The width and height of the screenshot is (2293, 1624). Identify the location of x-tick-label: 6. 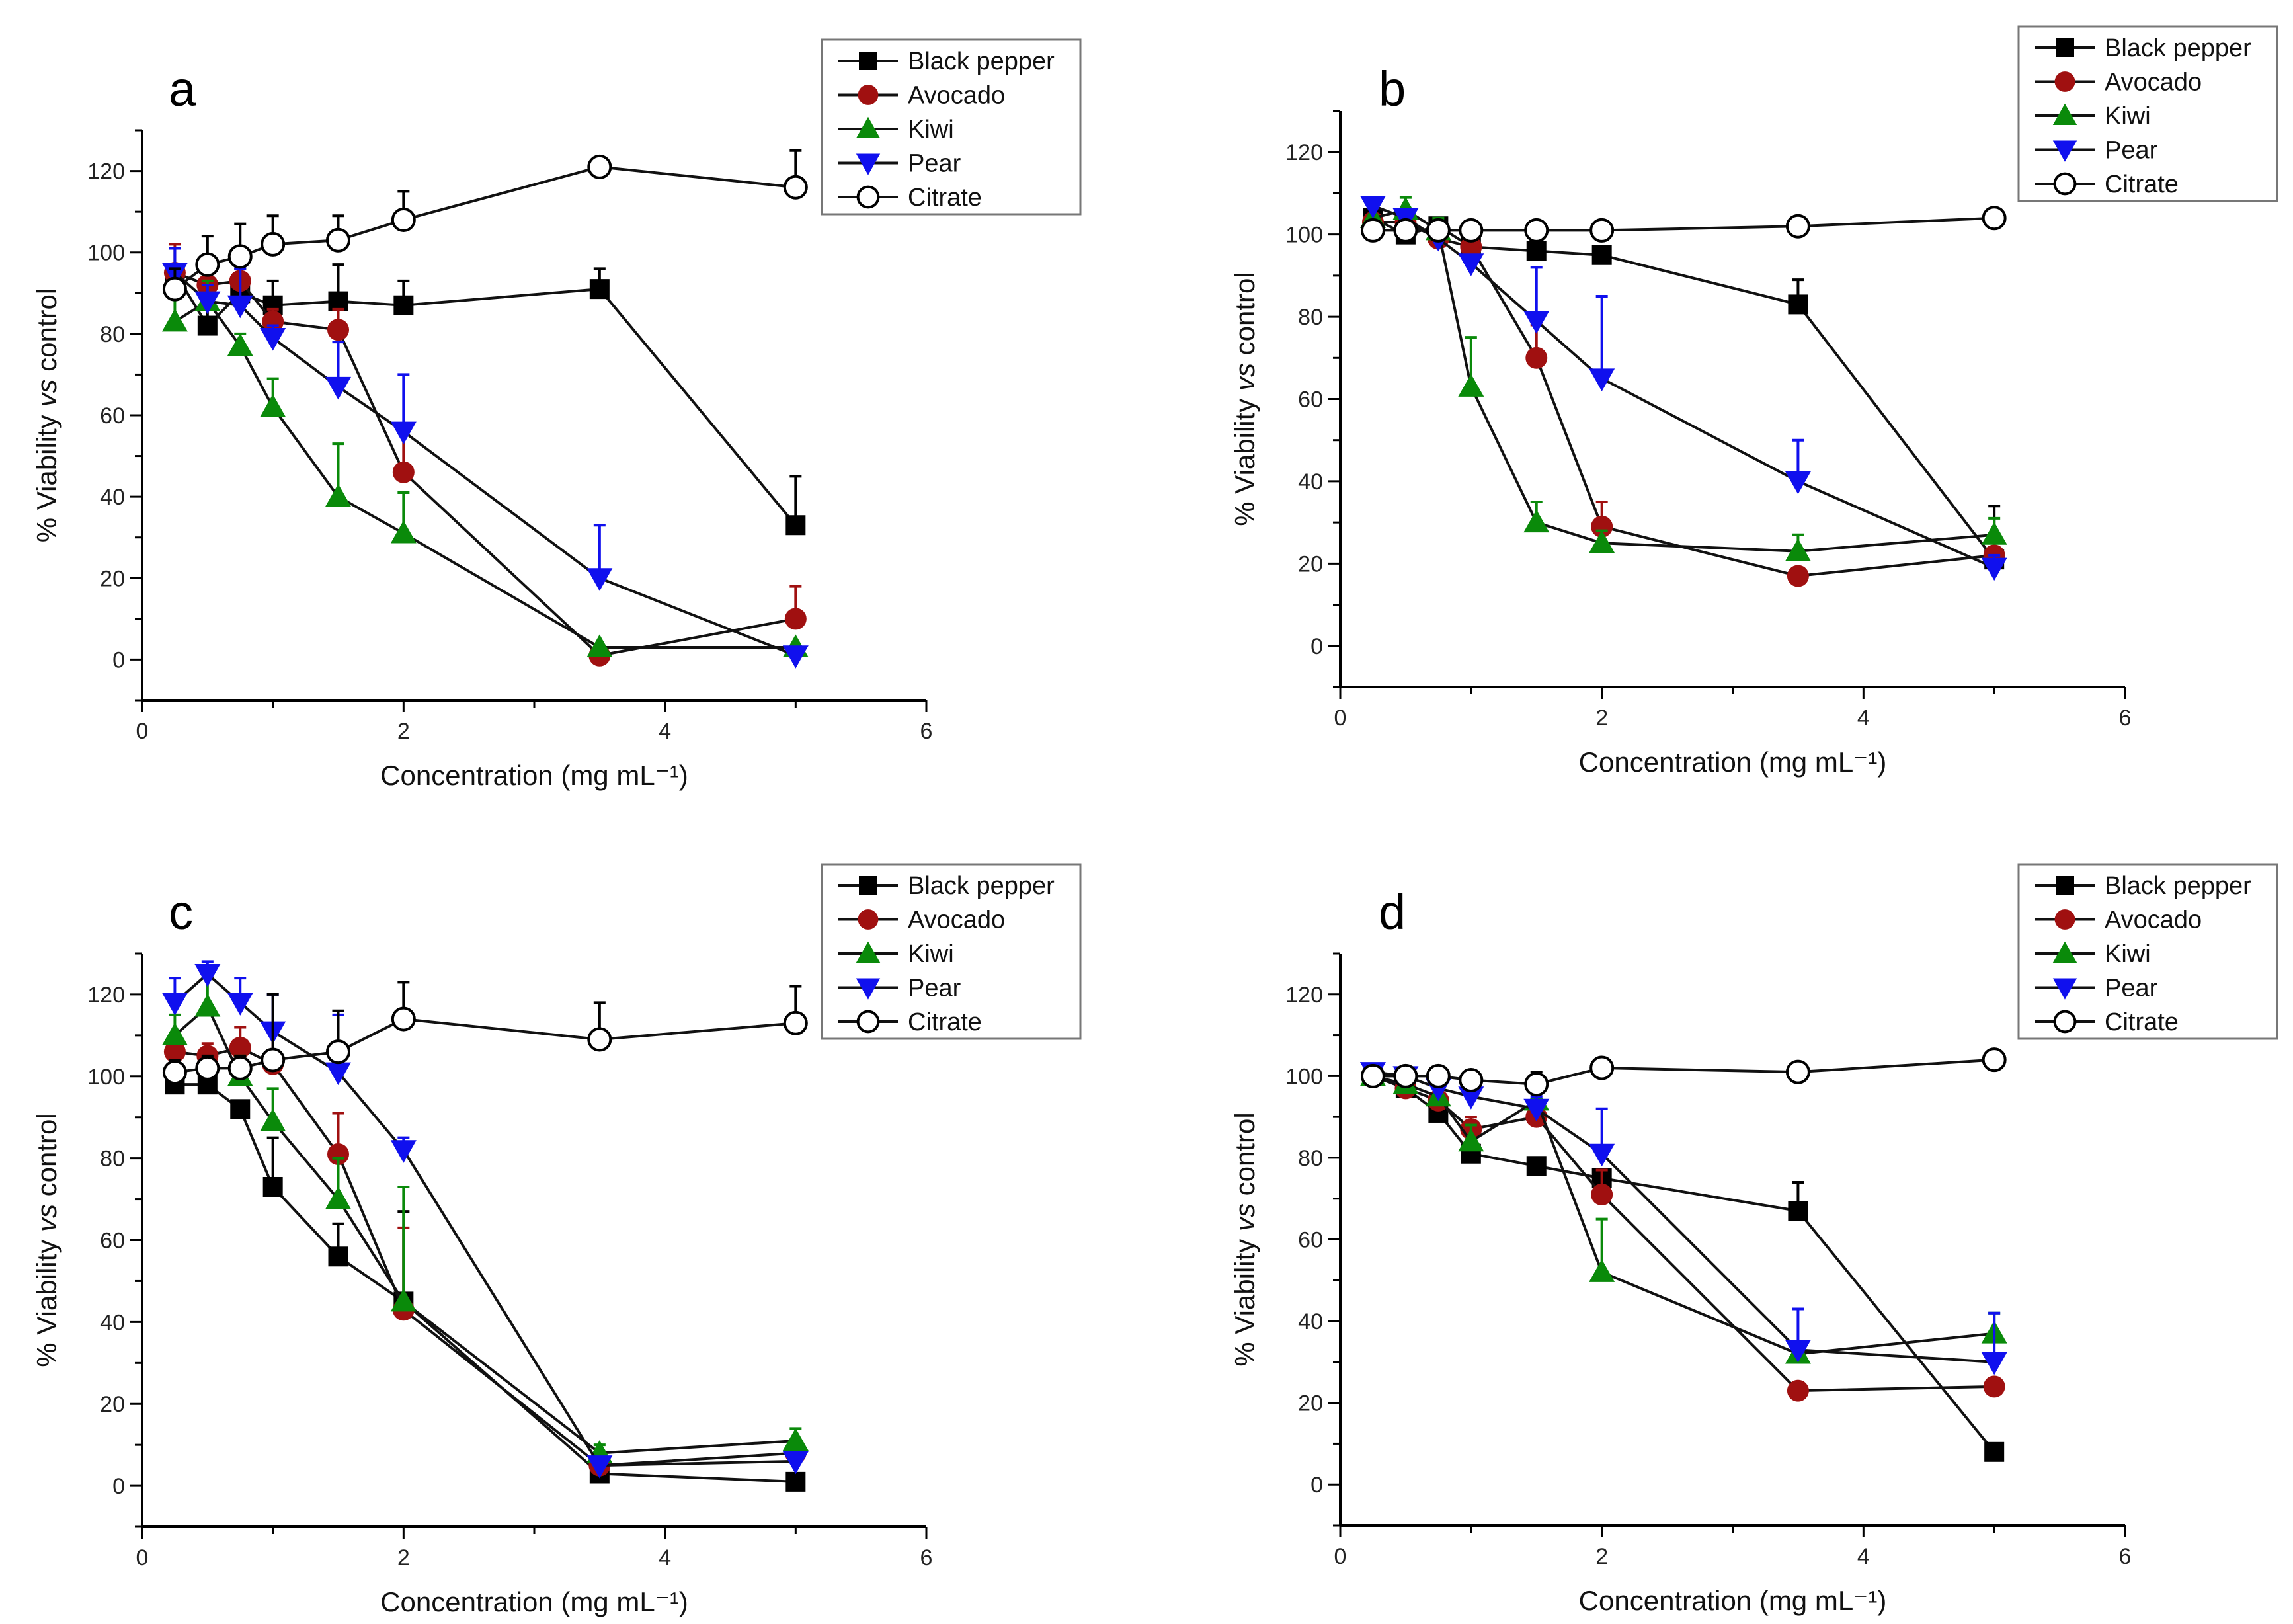
(2125, 1556).